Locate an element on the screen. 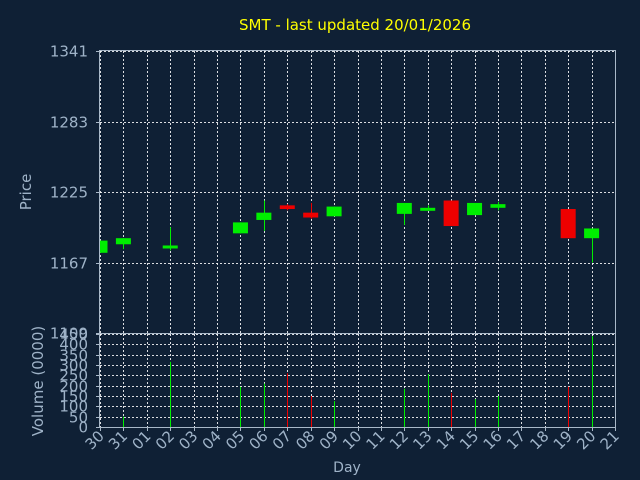  day-tick-label: 07 is located at coordinates (282, 440).